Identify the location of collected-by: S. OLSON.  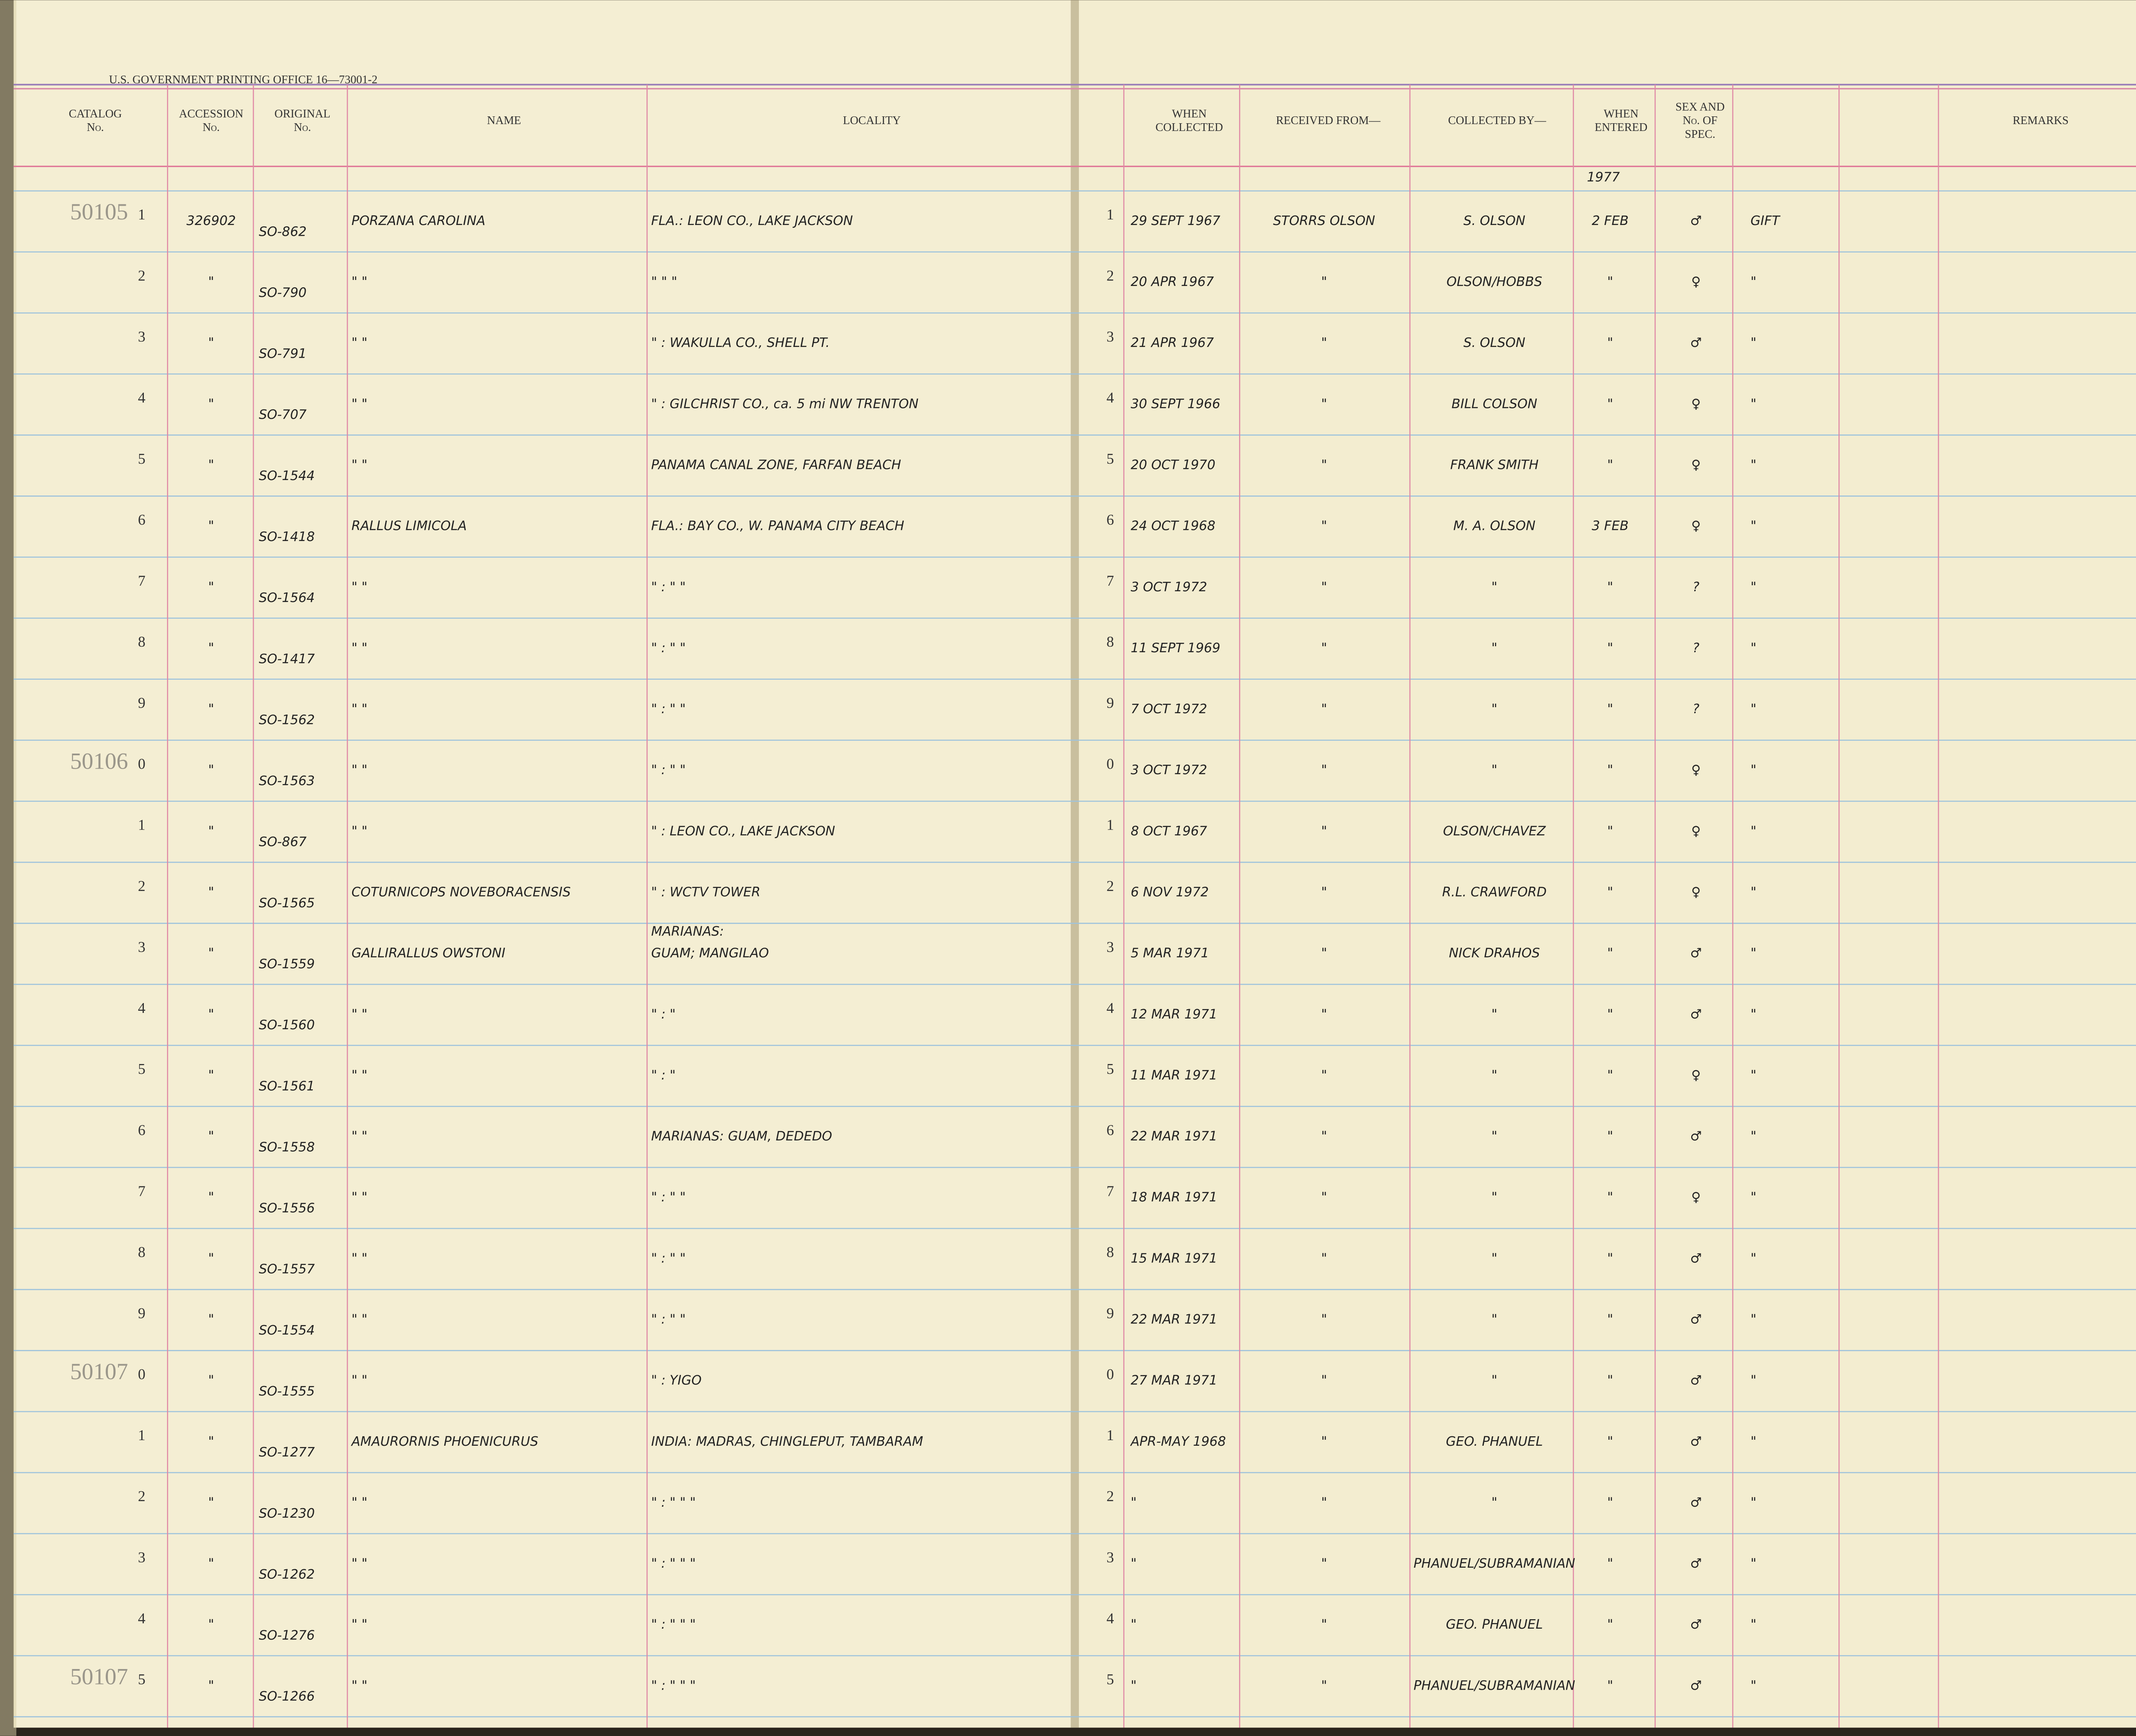
(1494, 342).